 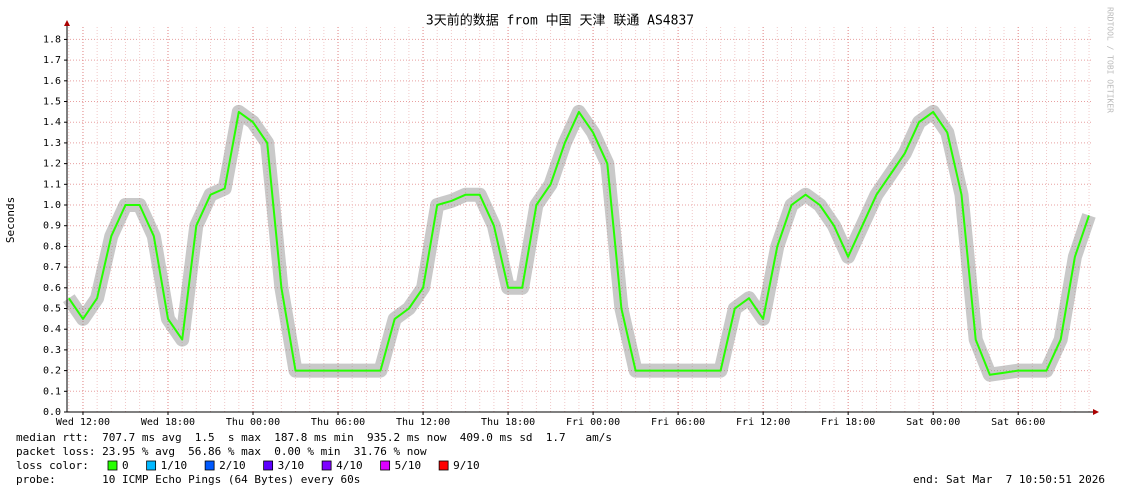 I want to click on y-tick-label: 1.7, so click(x=52, y=60).